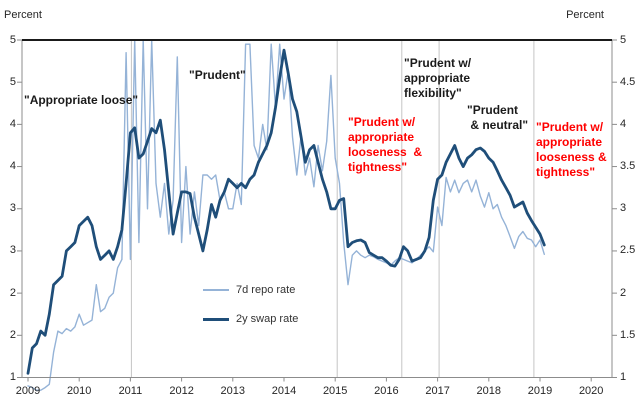  I want to click on y-axis-tick-label-right: 5, so click(623, 39).